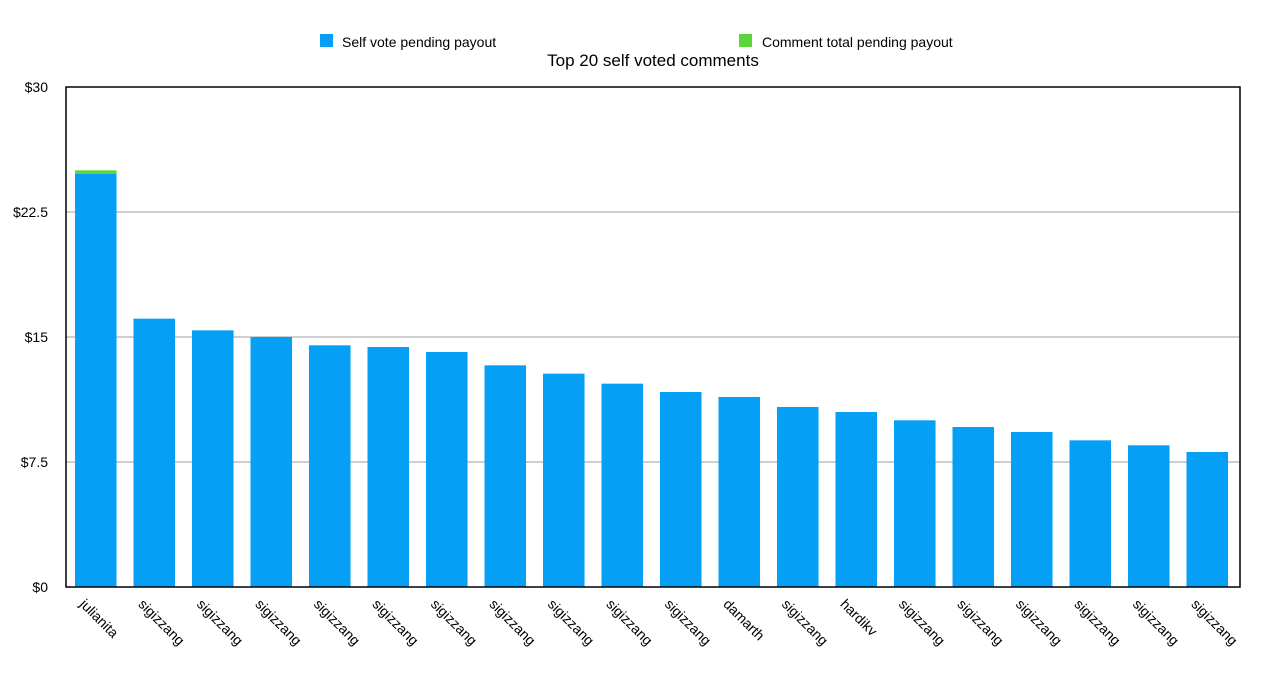 This screenshot has width=1280, height=688. Describe the element at coordinates (30, 212) in the screenshot. I see `y-tick-label: $22.5` at that location.